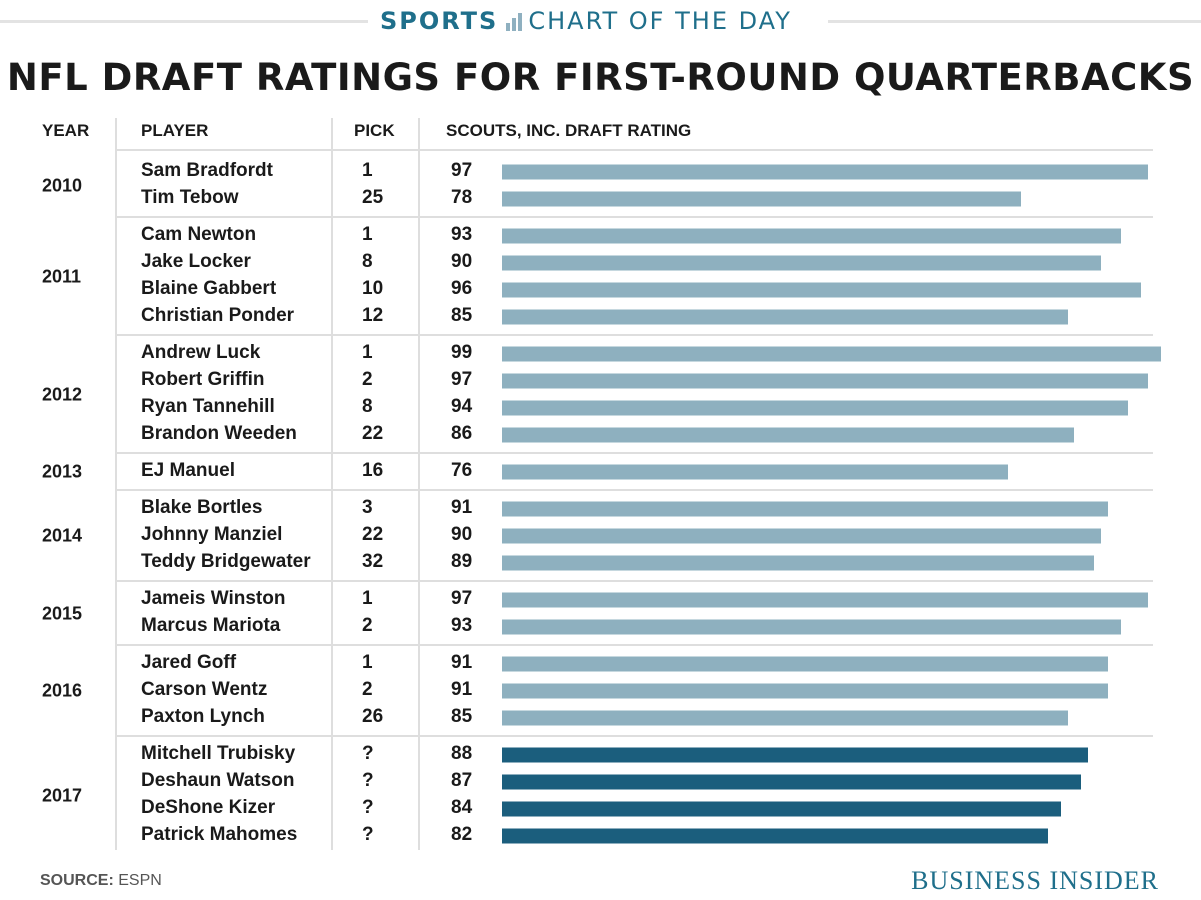  What do you see at coordinates (439, 21) in the screenshot?
I see `kicker-sports: SPORTS` at bounding box center [439, 21].